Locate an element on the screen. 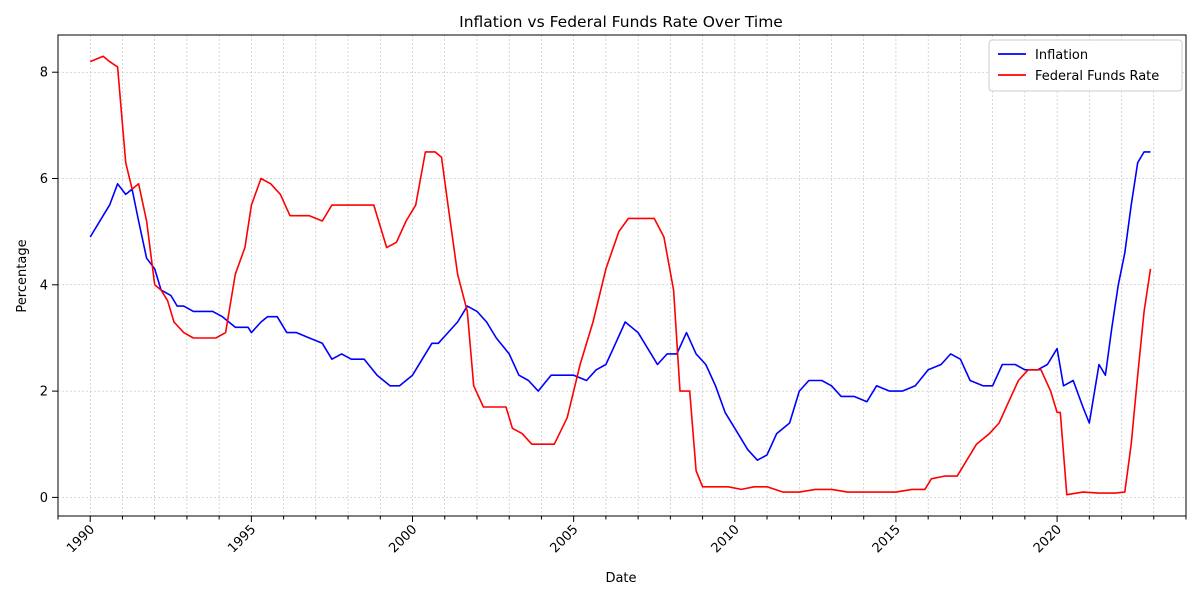 Image resolution: width=1200 pixels, height=604 pixels. x-axis-label: Date is located at coordinates (620, 578).